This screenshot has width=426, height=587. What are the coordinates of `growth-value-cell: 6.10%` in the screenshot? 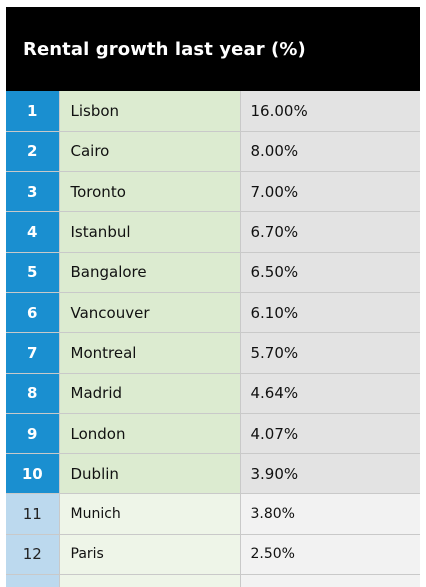 It's located at (330, 313).